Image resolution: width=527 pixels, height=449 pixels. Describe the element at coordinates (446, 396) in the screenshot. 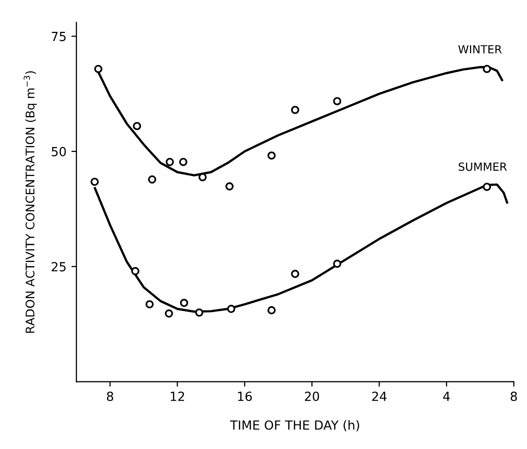

I see `x-tick-label: 4` at that location.